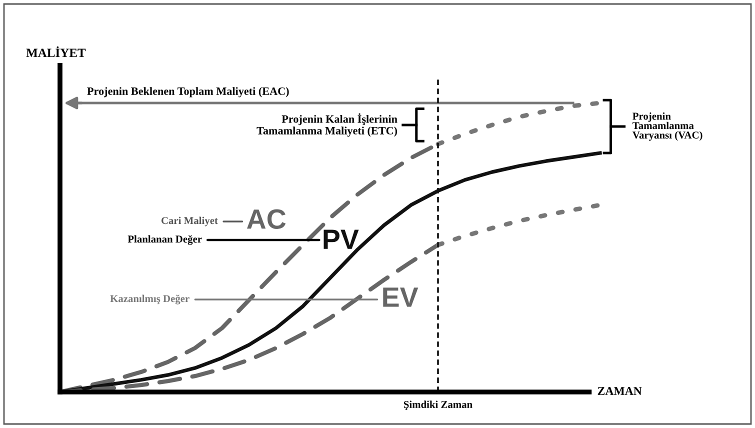  What do you see at coordinates (165, 240) in the screenshot?
I see `annotation: Planlanan Değer` at bounding box center [165, 240].